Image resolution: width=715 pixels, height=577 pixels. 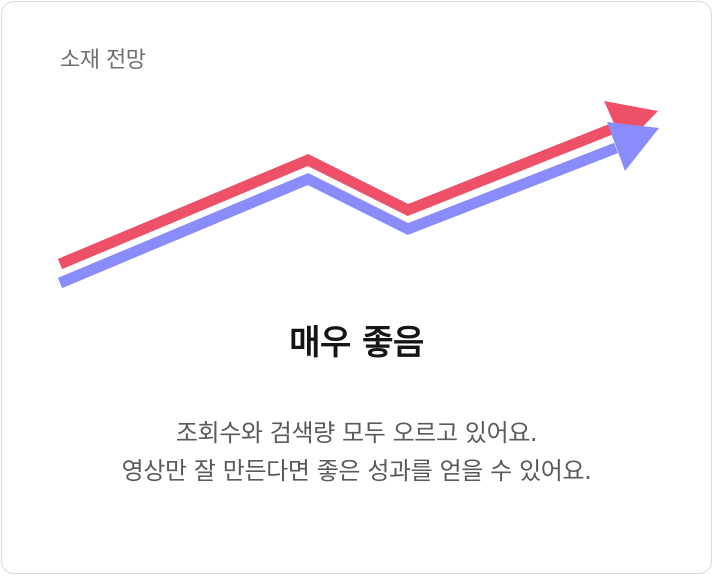 I want to click on red-arrow-head, so click(x=631, y=123).